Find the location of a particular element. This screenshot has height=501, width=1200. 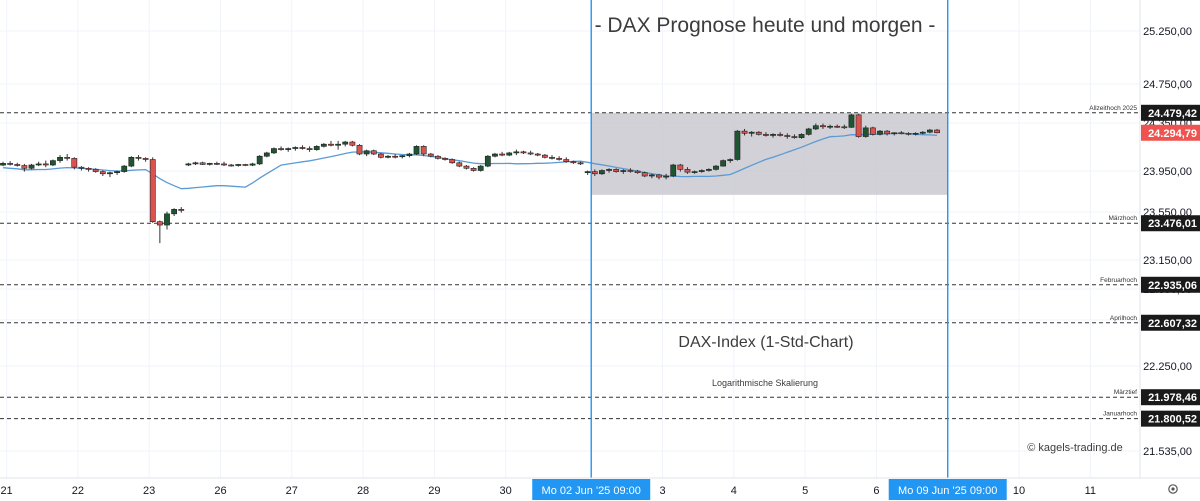

y-tick-label: 25.250,00 is located at coordinates (1167, 32).